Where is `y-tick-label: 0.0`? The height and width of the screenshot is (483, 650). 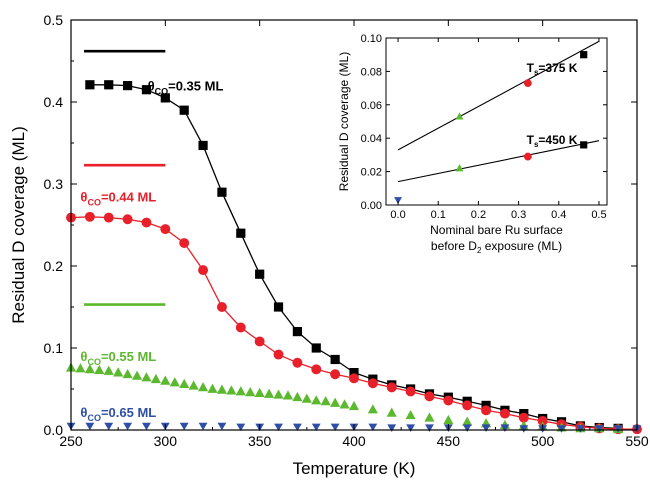
y-tick-label: 0.0 is located at coordinates (54, 430).